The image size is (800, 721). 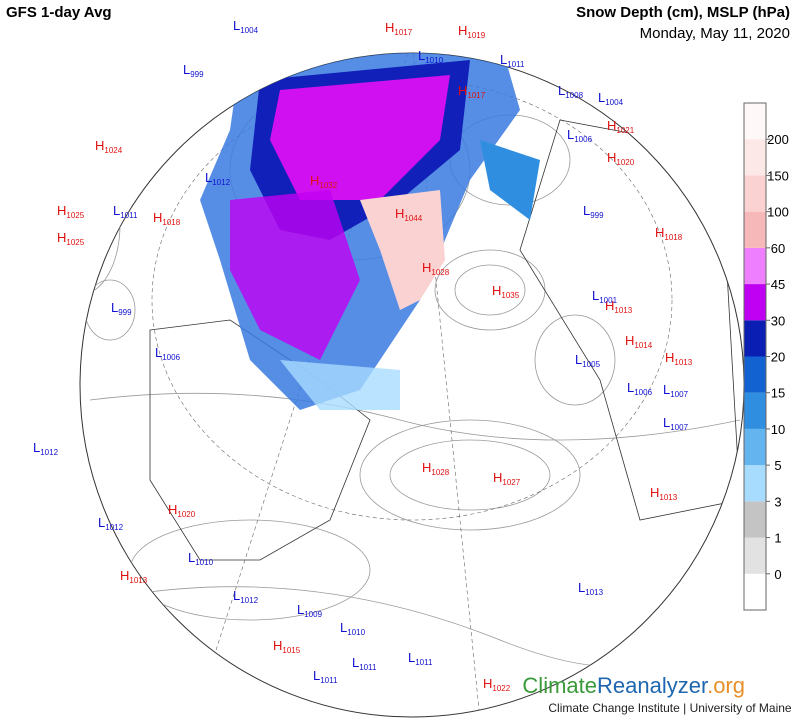 I want to click on title: GFS 1-day Avg, so click(x=59, y=12).